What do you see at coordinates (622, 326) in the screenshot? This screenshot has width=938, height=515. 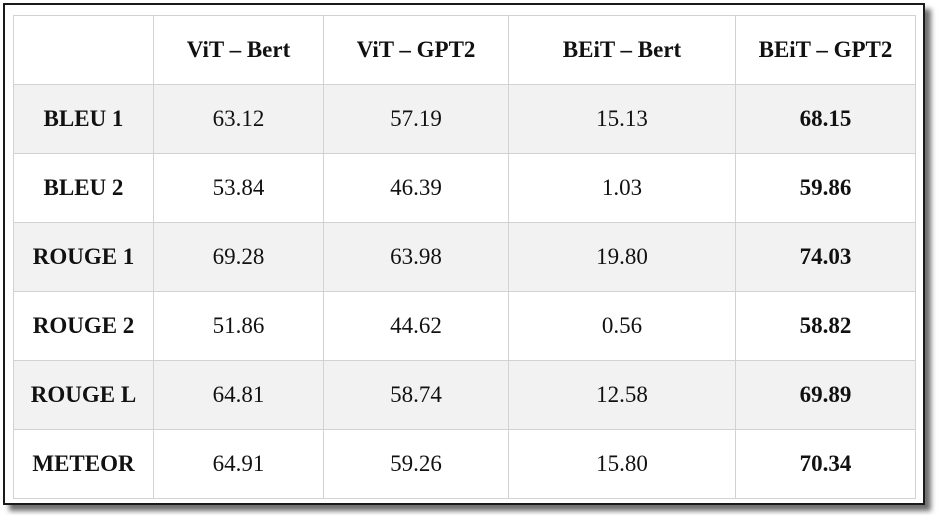 I see `table-cell: 0.56` at bounding box center [622, 326].